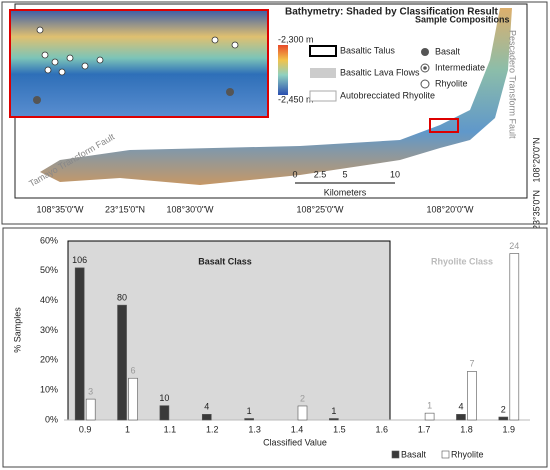  I want to click on y-tick-label: 60%, so click(49, 240).